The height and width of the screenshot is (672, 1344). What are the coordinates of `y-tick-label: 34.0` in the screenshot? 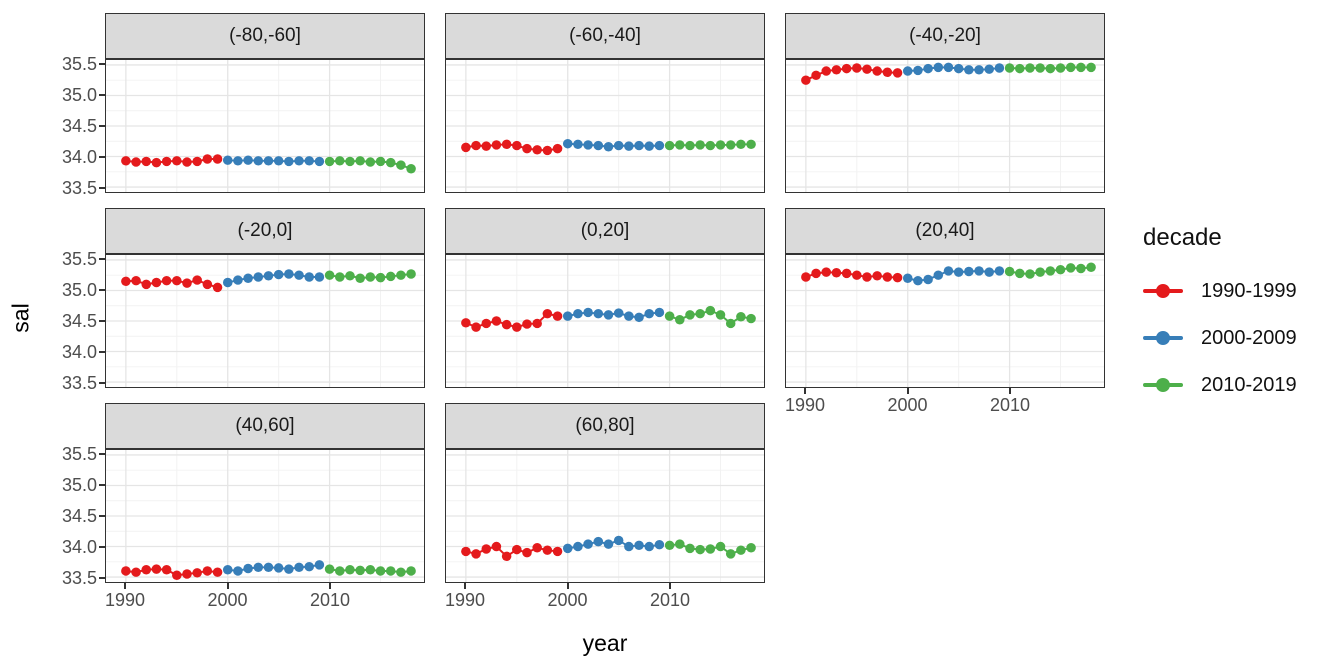 It's located at (79, 547).